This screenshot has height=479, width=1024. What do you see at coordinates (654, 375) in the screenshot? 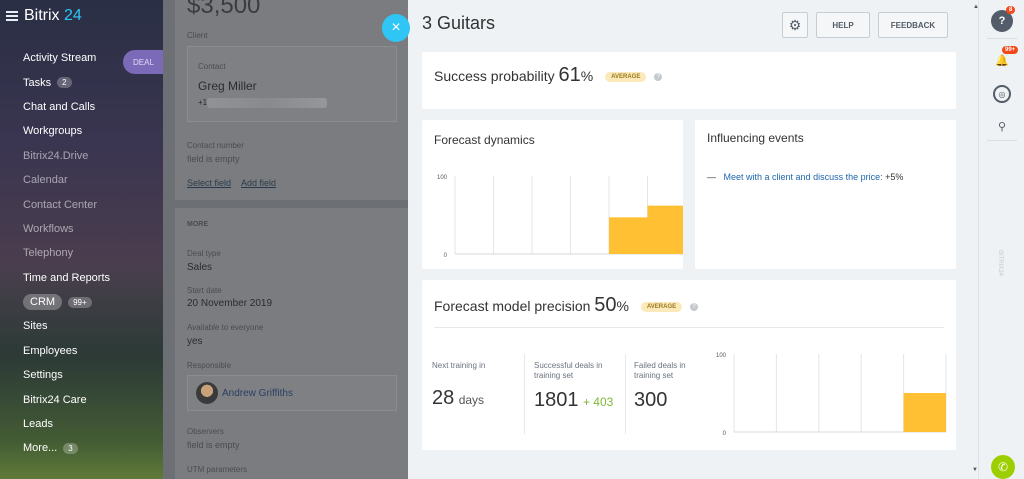
I see `failed-deals-label-2: training set` at bounding box center [654, 375].